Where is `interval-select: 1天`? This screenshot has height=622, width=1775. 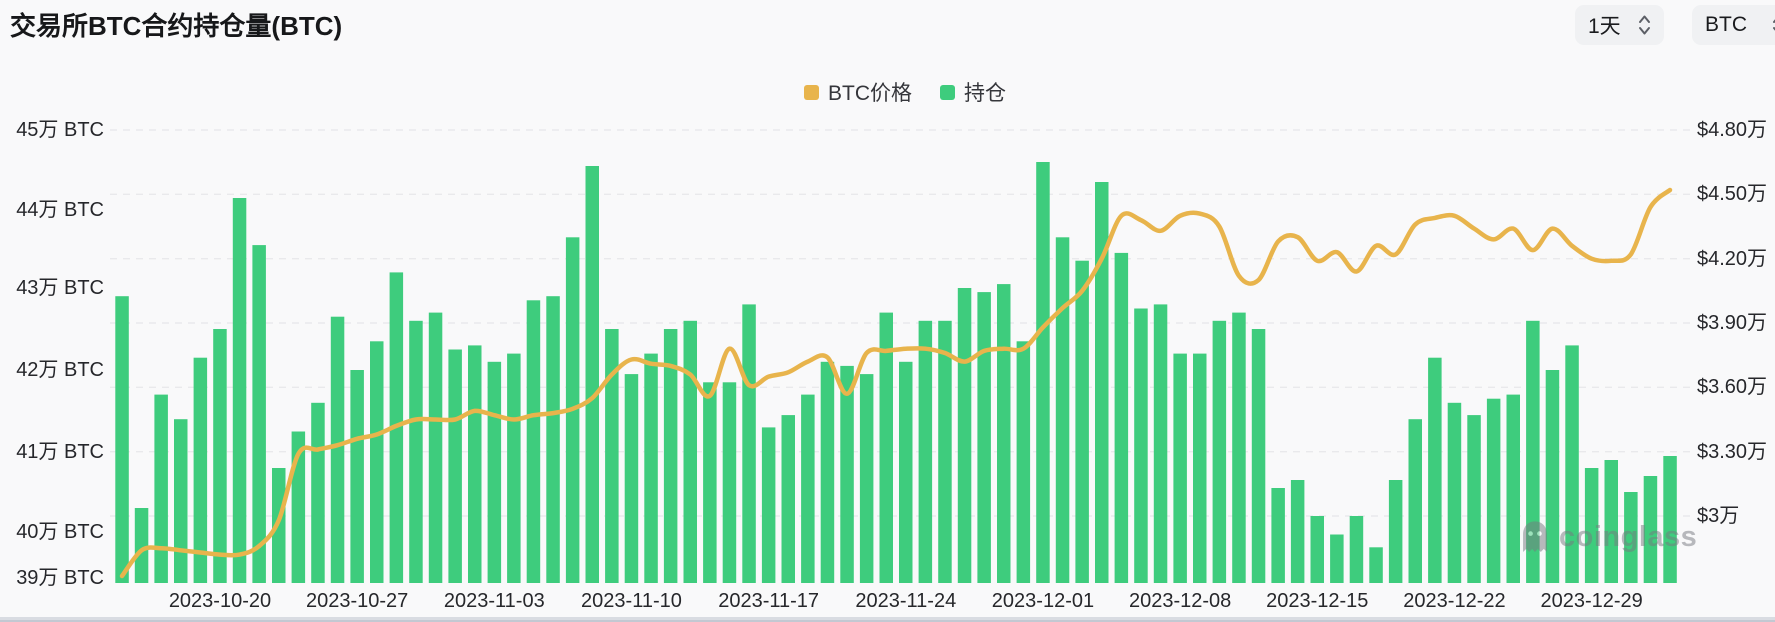 interval-select: 1天 is located at coordinates (1619, 25).